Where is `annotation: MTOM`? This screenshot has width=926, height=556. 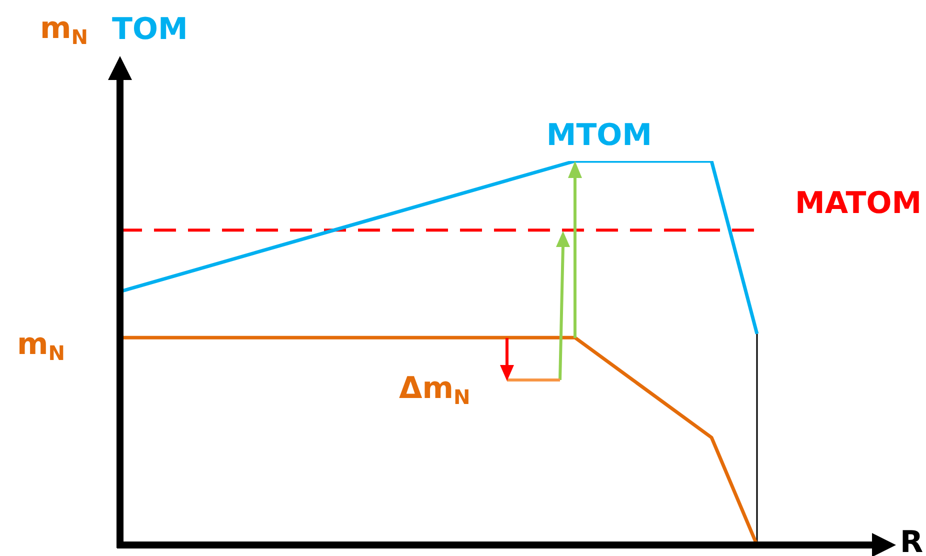 annotation: MTOM is located at coordinates (599, 135).